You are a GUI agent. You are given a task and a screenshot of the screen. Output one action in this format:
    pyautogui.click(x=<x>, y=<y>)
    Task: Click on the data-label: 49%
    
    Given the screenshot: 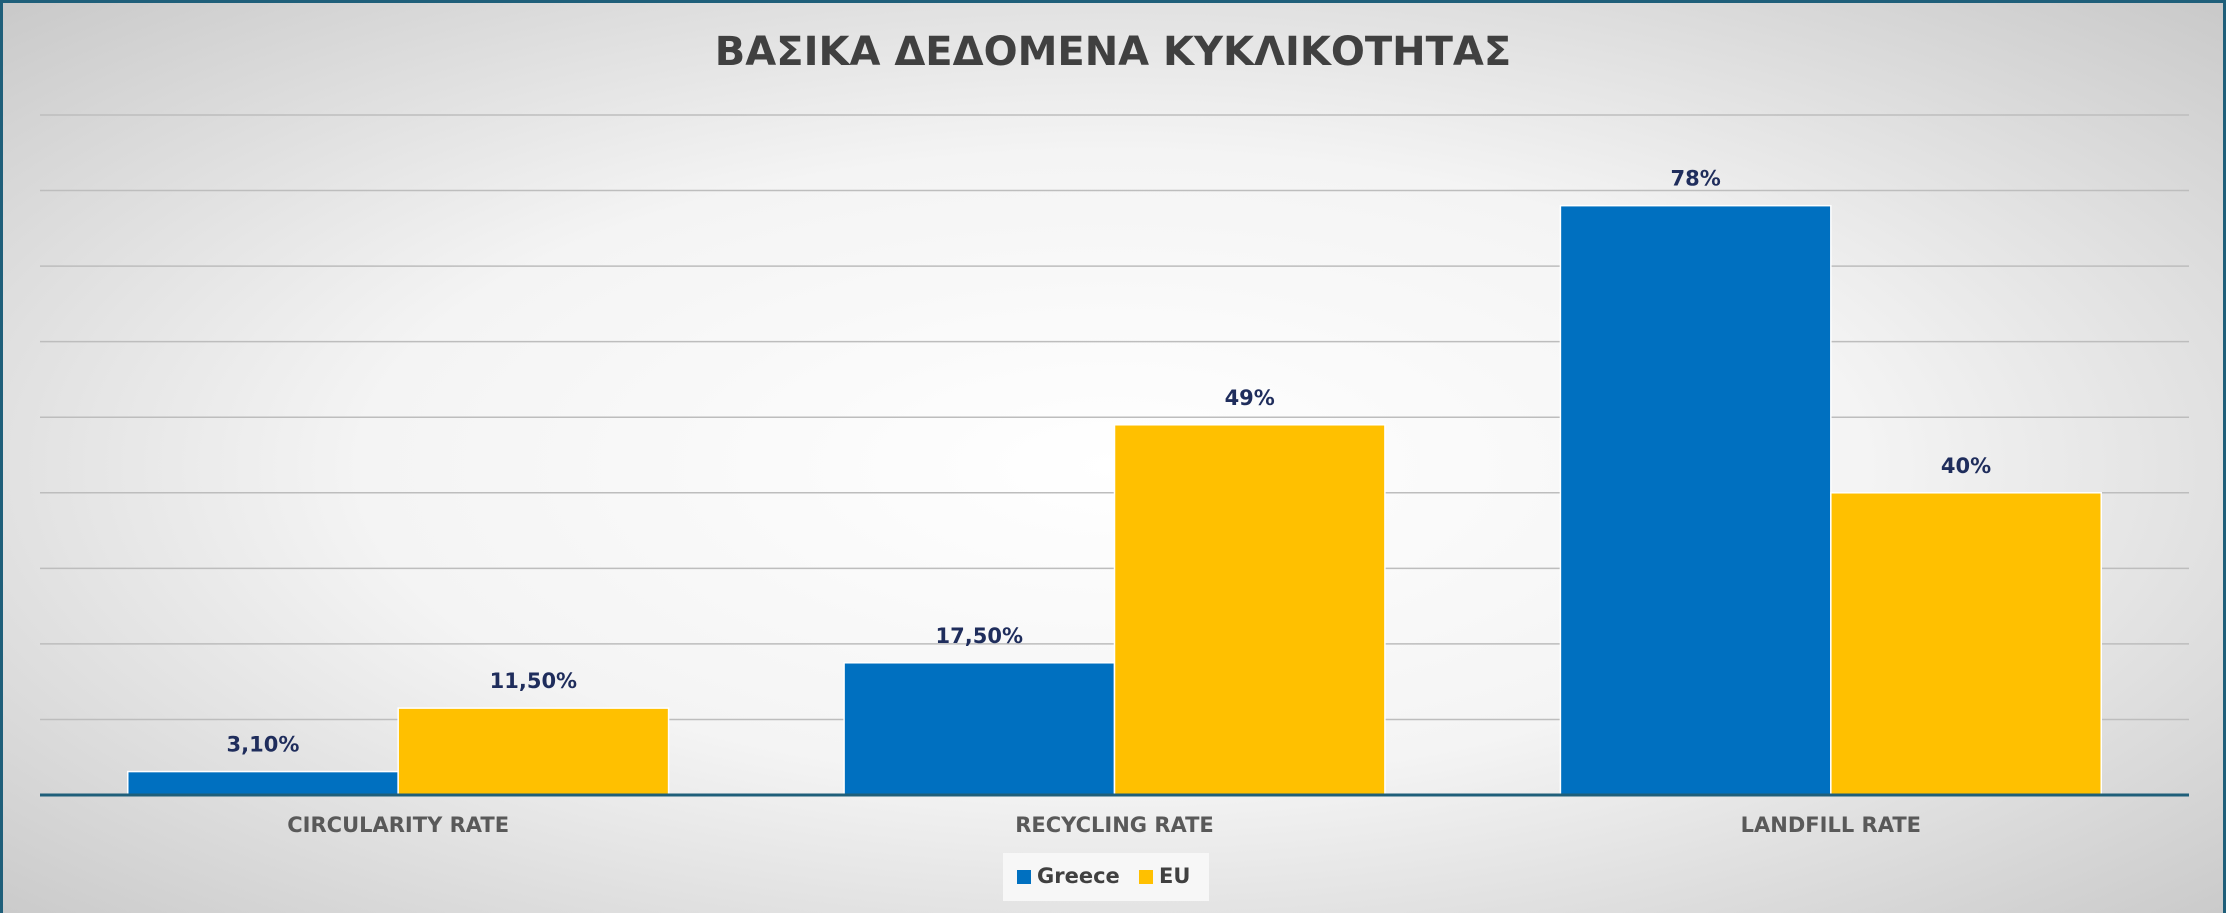 What is the action you would take?
    pyautogui.click(x=1250, y=398)
    